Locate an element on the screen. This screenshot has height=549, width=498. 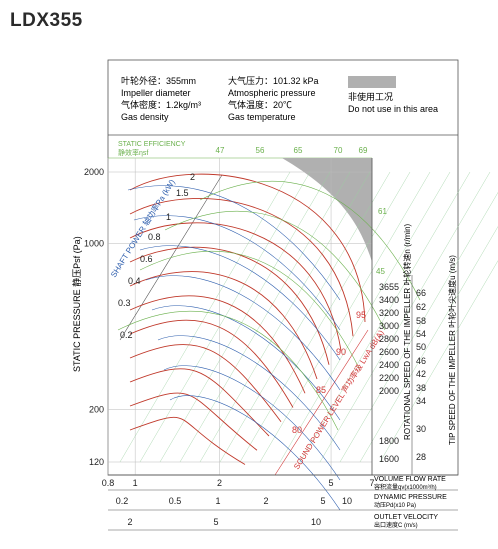
x-tick-label: 7 is located at coordinates (371, 483).